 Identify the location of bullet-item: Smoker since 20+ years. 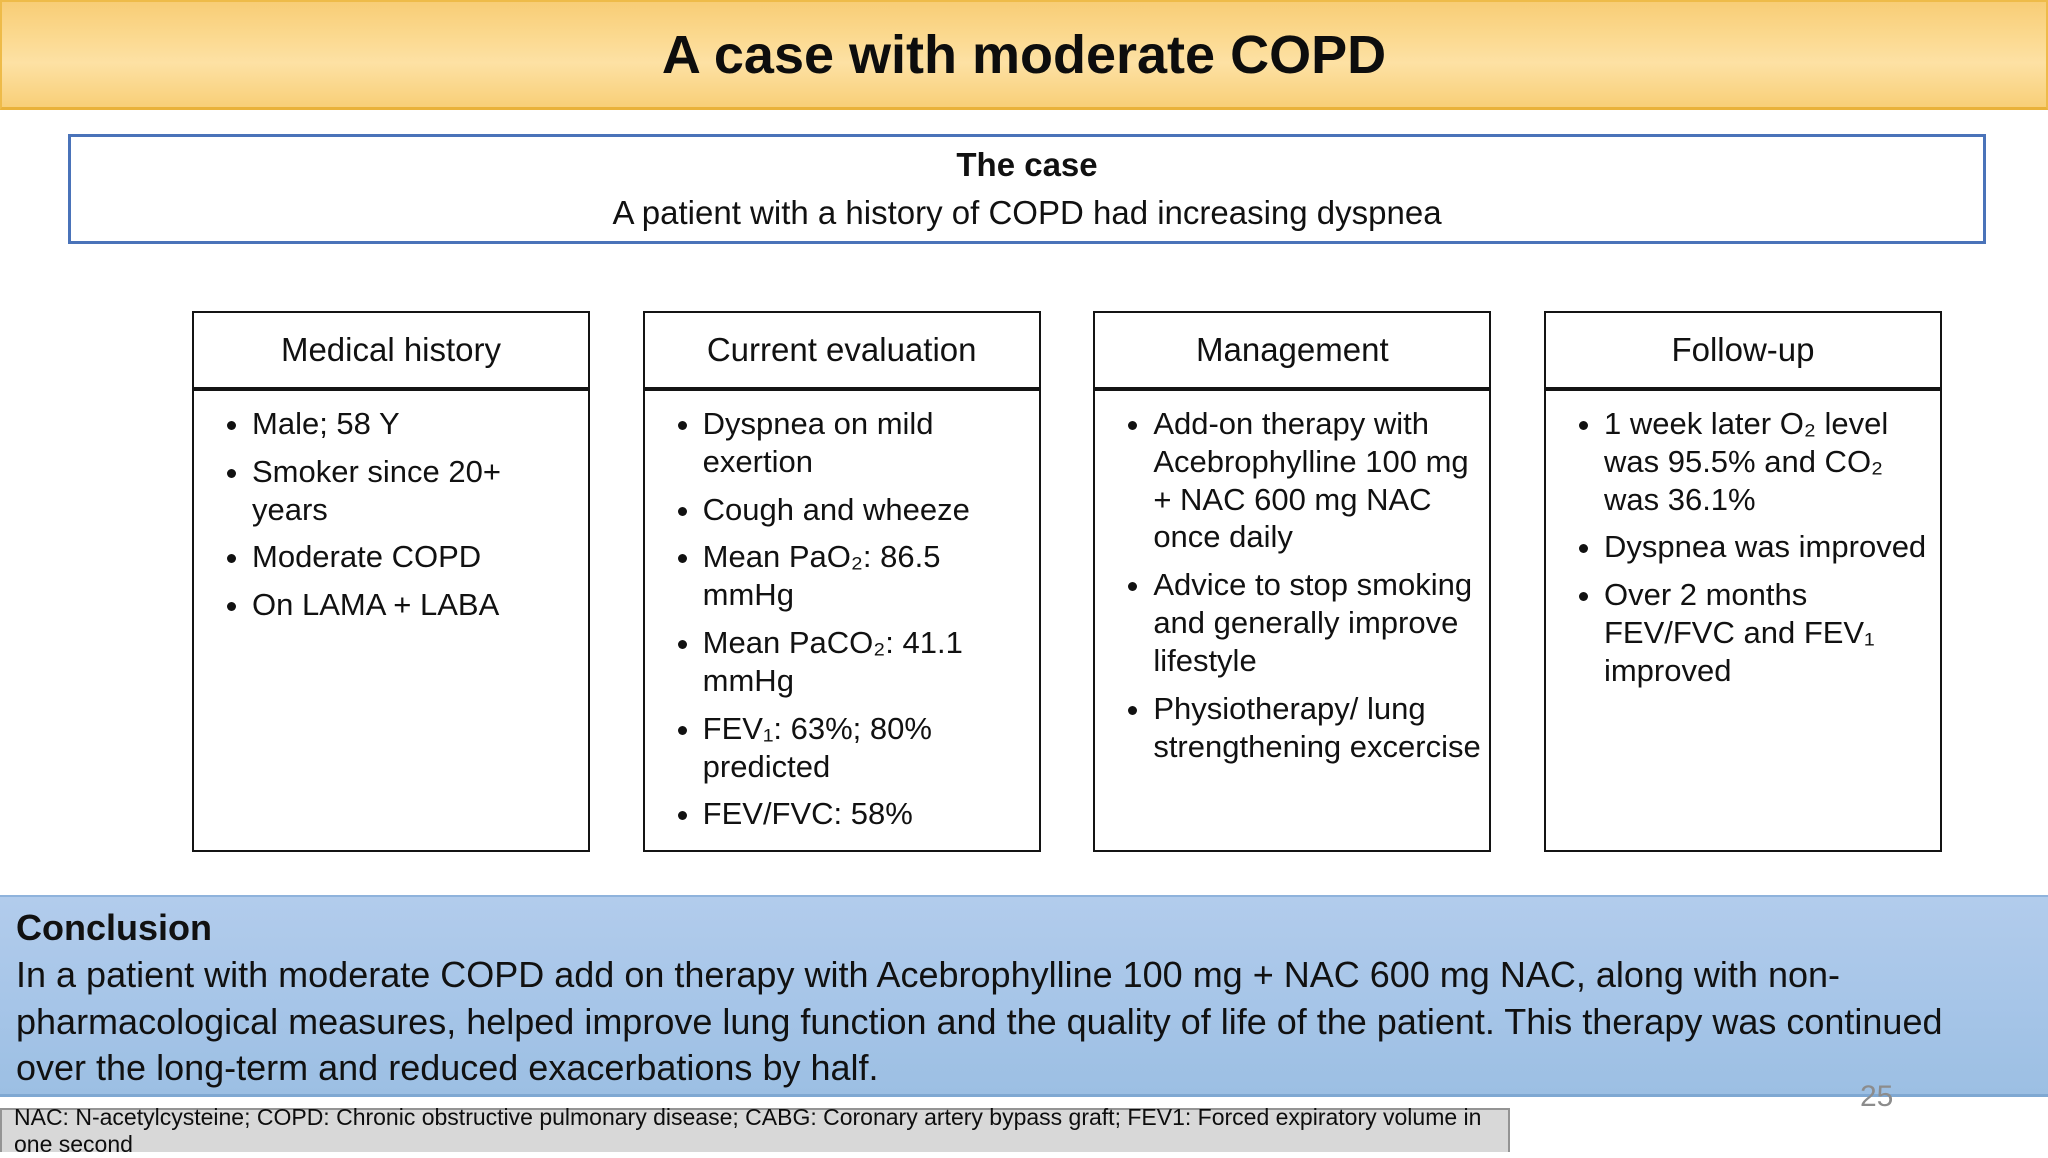
(416, 491).